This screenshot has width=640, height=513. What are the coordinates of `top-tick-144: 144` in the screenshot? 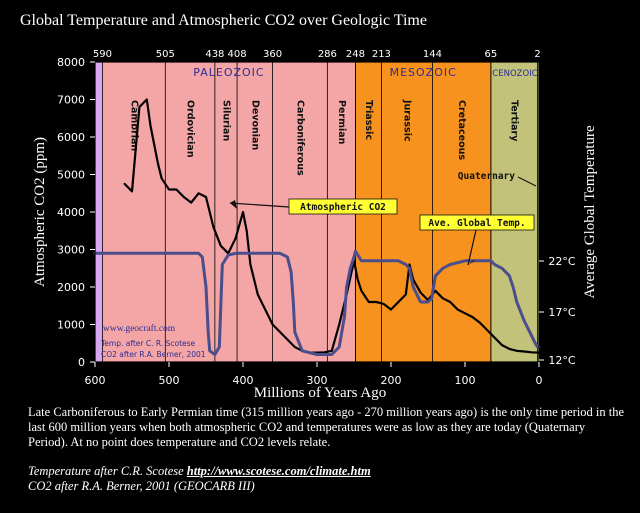 It's located at (432, 54).